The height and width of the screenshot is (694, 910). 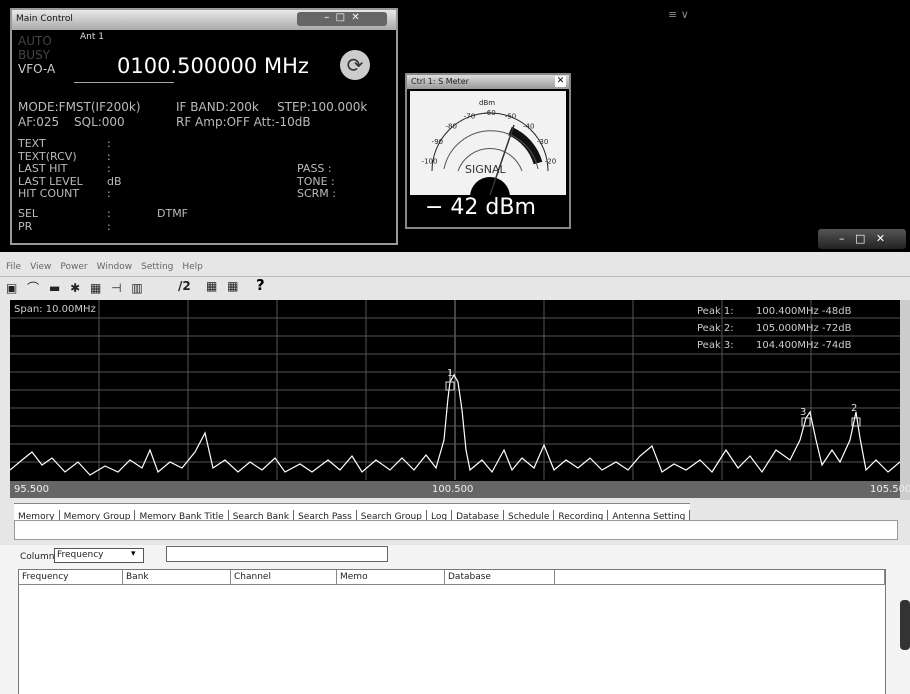 What do you see at coordinates (478, 517) in the screenshot?
I see `tab: Database` at bounding box center [478, 517].